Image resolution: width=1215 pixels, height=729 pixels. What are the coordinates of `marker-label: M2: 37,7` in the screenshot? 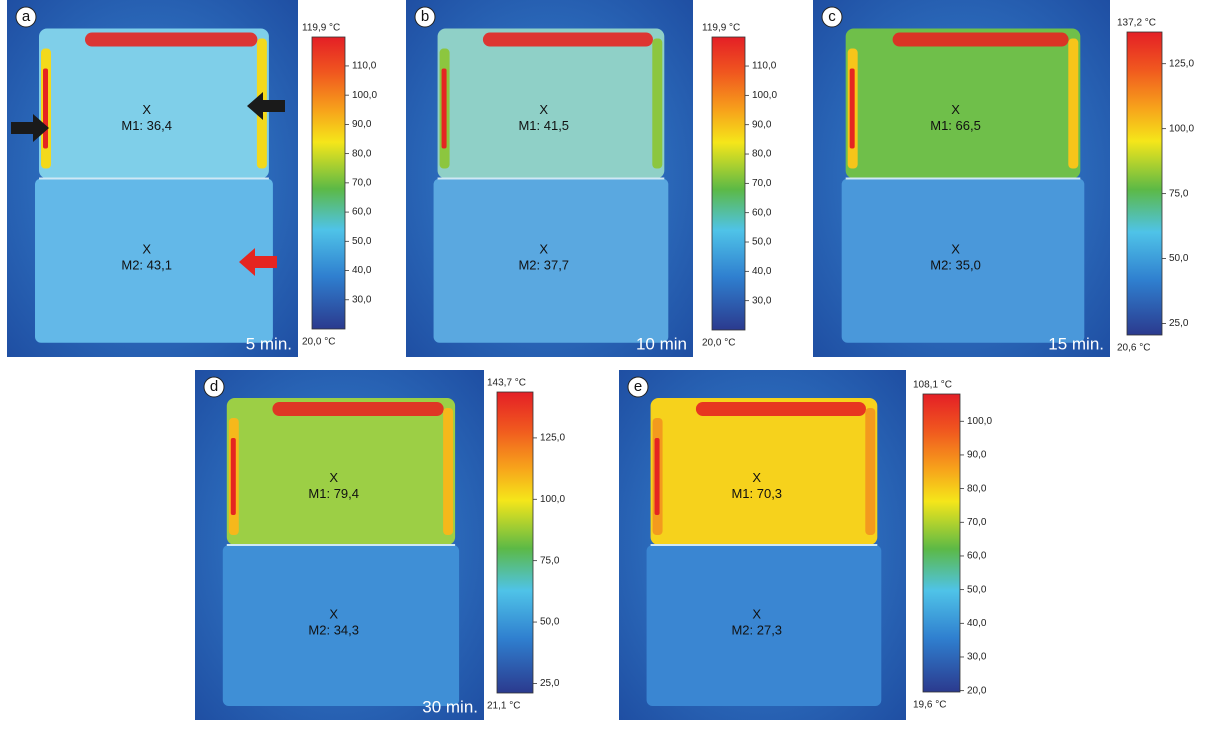 It's located at (543, 264).